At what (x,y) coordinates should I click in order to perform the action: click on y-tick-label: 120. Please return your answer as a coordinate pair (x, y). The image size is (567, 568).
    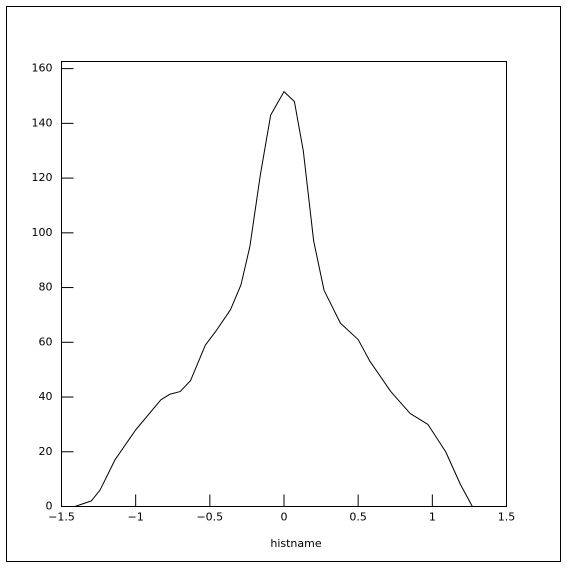
    Looking at the image, I should click on (42, 177).